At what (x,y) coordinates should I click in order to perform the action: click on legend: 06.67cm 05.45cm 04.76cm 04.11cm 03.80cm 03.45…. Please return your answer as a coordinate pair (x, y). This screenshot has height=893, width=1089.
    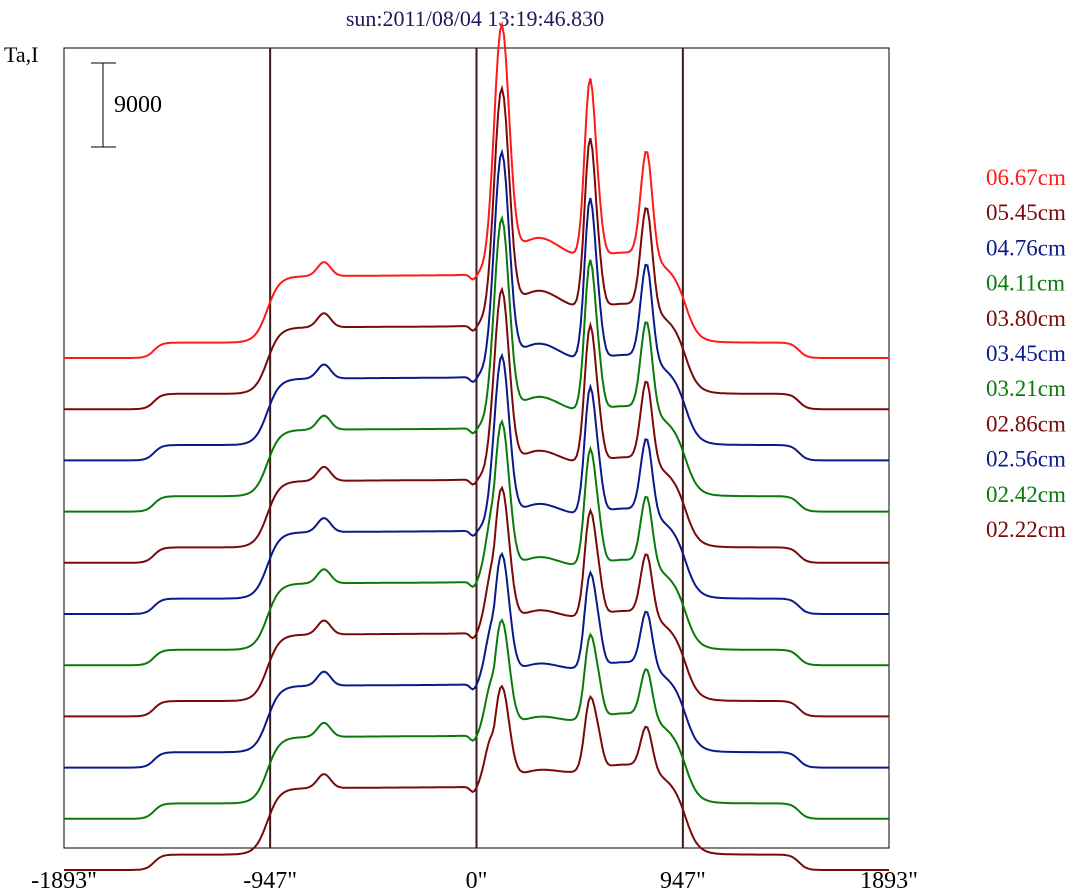
    Looking at the image, I should click on (1026, 353).